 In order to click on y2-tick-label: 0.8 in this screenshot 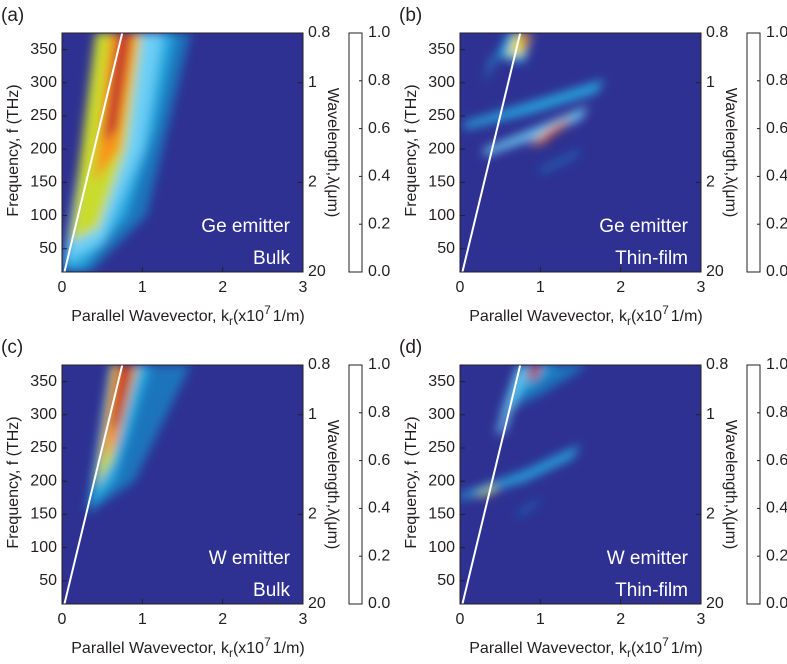, I will do `click(319, 364)`.